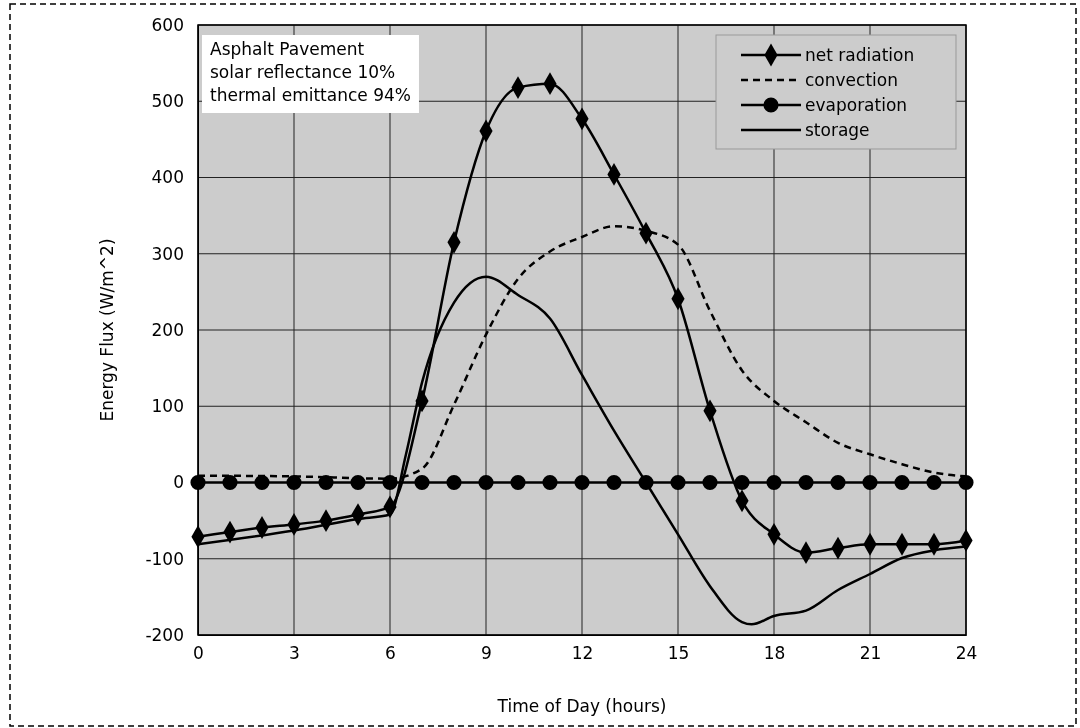 Image resolution: width=1080 pixels, height=728 pixels. What do you see at coordinates (198, 653) in the screenshot?
I see `x-tick-label: 0` at bounding box center [198, 653].